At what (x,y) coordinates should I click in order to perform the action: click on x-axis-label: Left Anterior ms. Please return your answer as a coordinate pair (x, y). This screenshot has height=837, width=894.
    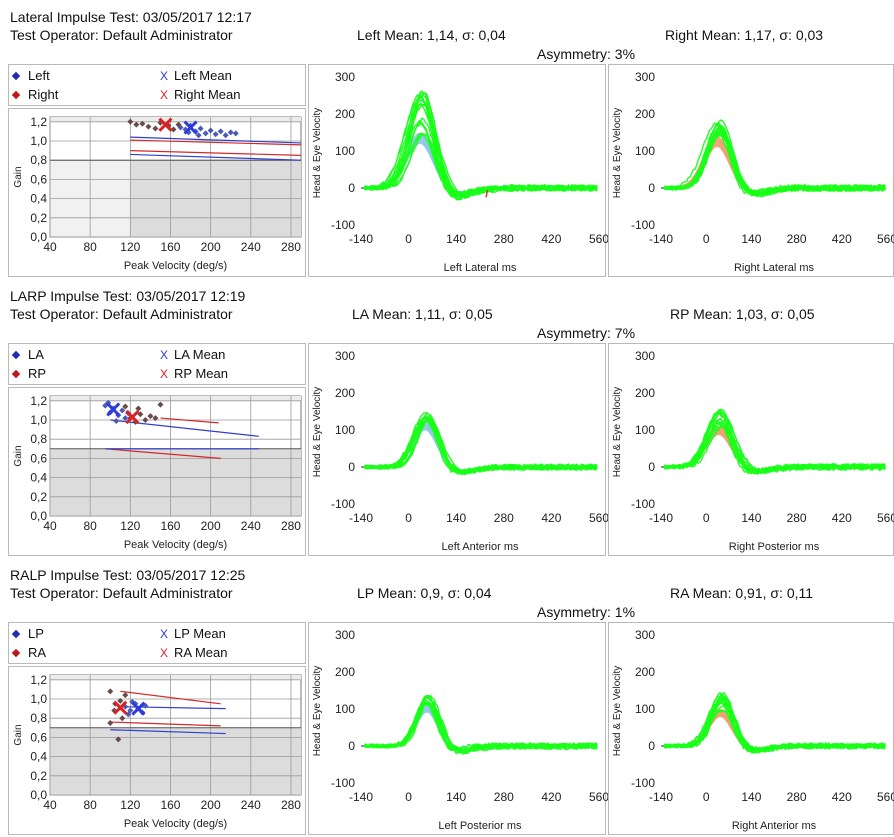
    Looking at the image, I should click on (480, 547).